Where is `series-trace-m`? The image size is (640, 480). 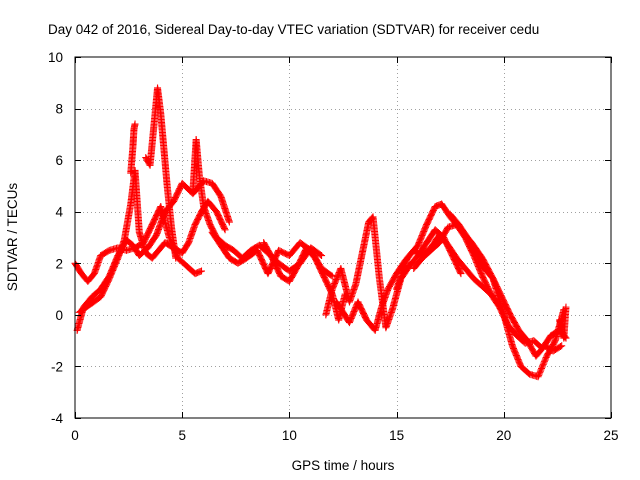 series-trace-m is located at coordinates (506, 285).